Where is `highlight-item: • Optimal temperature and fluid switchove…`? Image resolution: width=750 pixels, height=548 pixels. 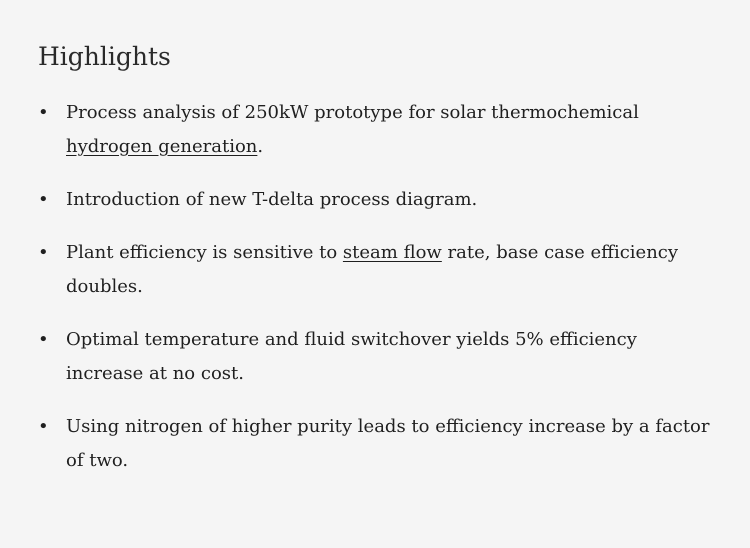
highlight-item: • Optimal temperature and fluid switchove… is located at coordinates (374, 357).